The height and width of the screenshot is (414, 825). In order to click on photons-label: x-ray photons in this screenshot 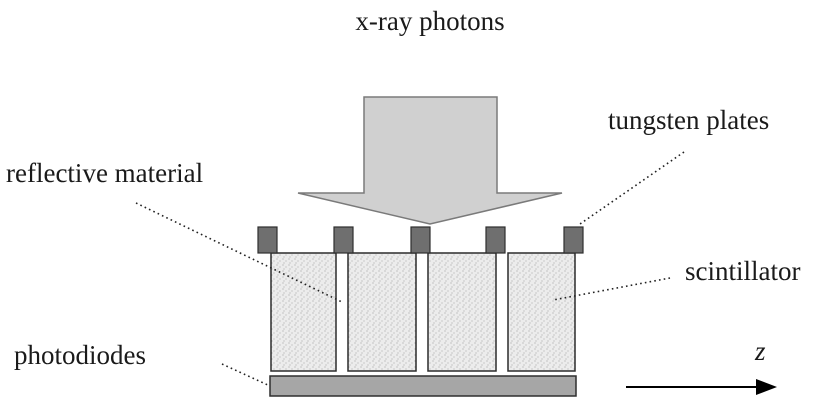, I will do `click(429, 21)`.